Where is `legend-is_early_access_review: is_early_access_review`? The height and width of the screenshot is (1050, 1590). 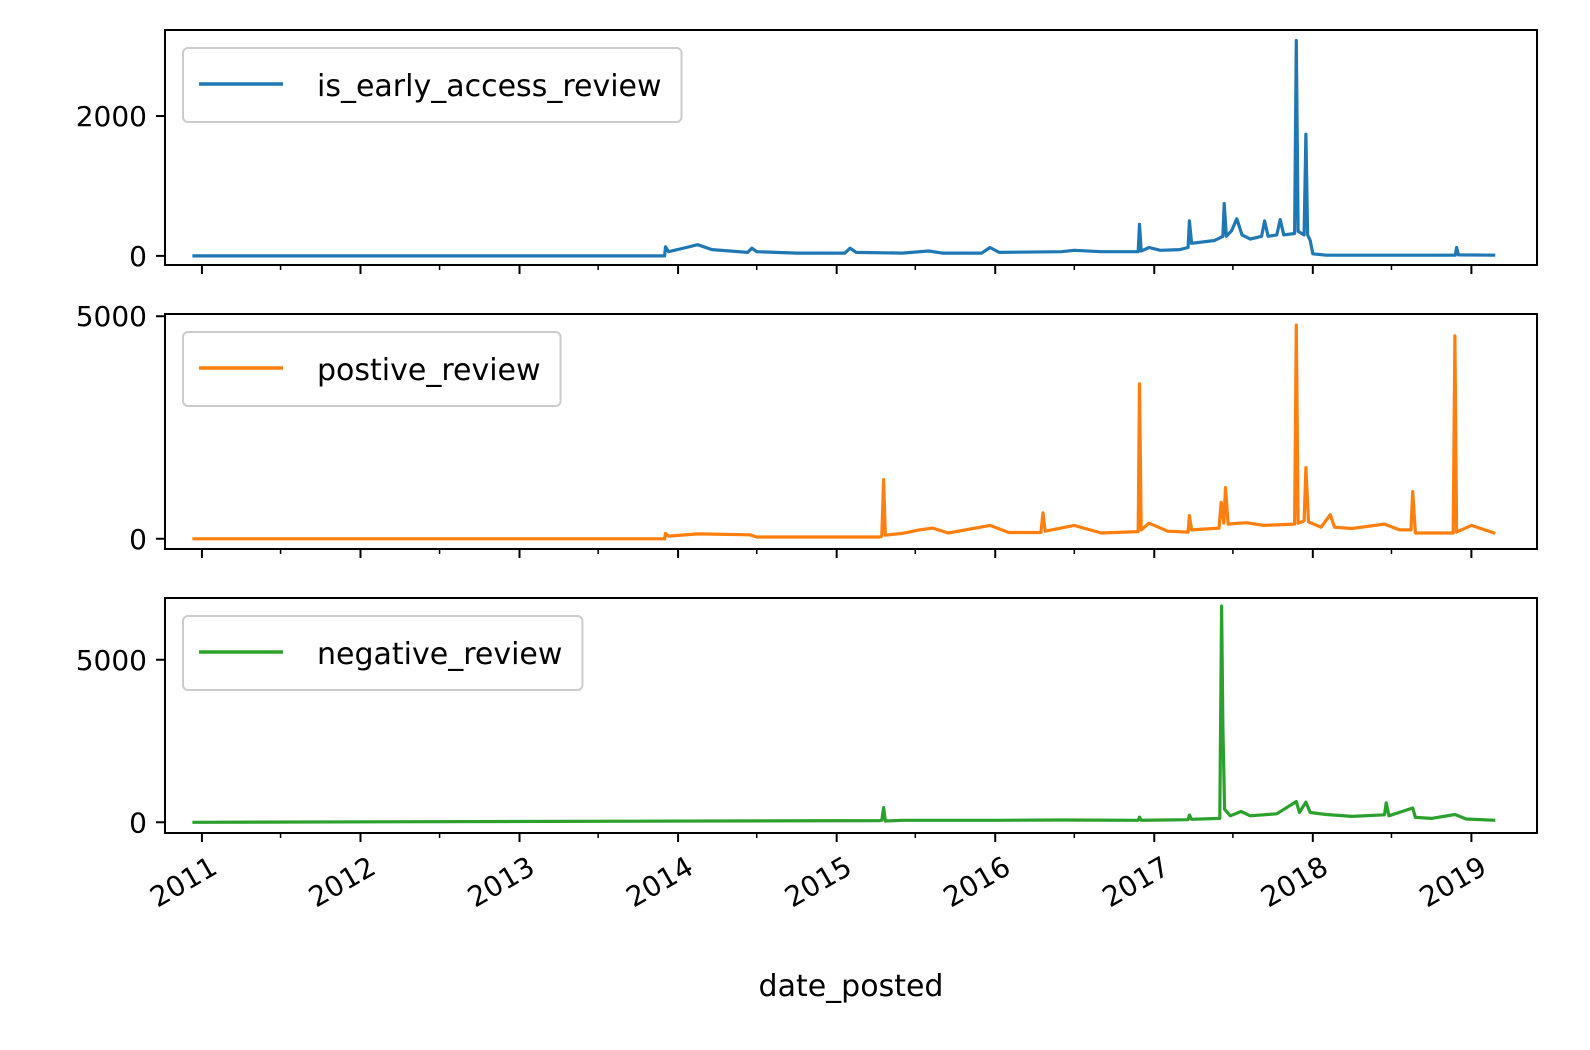 legend-is_early_access_review: is_early_access_review is located at coordinates (432, 85).